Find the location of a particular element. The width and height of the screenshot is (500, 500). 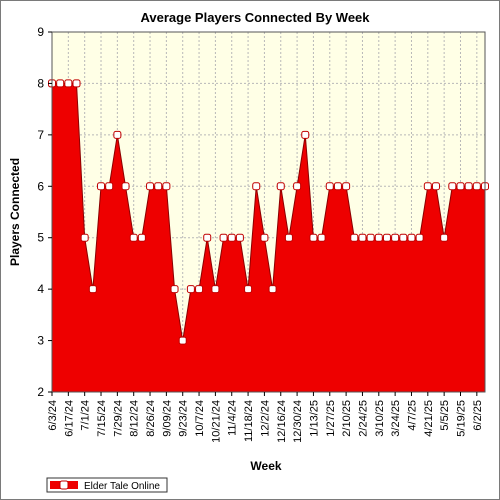

y-tick-label: 5 is located at coordinates (40, 238).